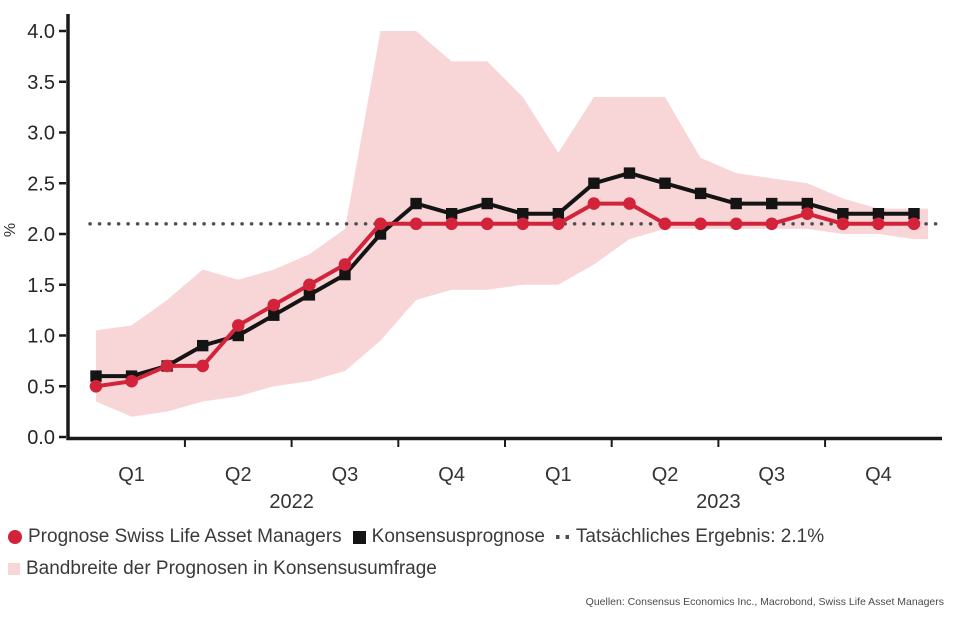  What do you see at coordinates (41, 387) in the screenshot?
I see `y-tick-label: 0.5` at bounding box center [41, 387].